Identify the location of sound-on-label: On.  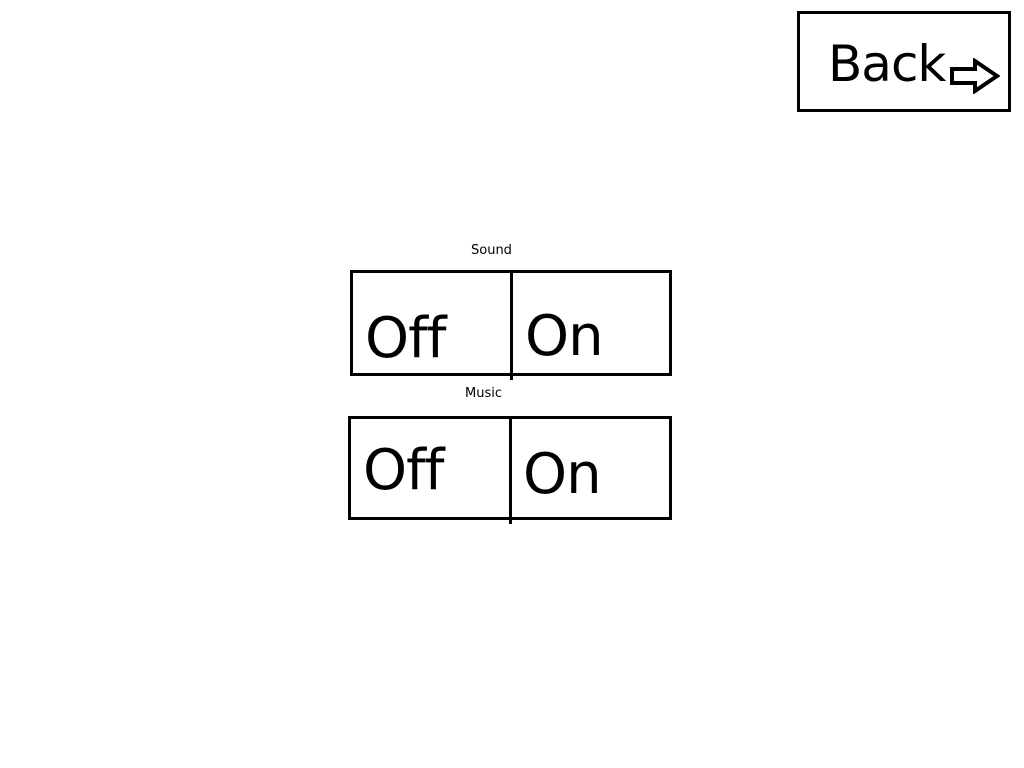
(564, 336).